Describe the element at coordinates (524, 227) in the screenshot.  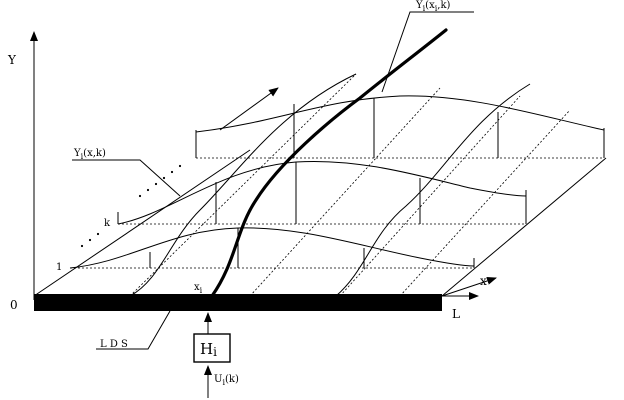
I see `right-plane-edge` at that location.